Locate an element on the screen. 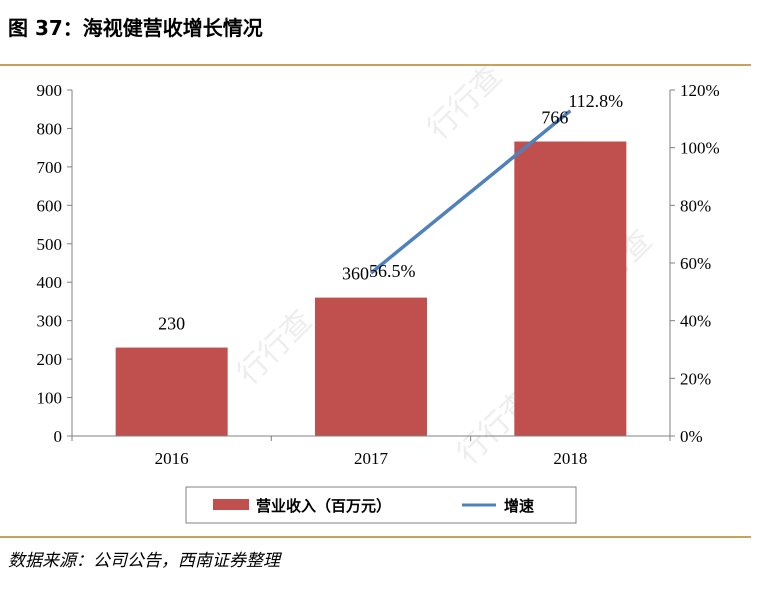 The image size is (759, 590). y-right-tick-label: 40% is located at coordinates (695, 321).